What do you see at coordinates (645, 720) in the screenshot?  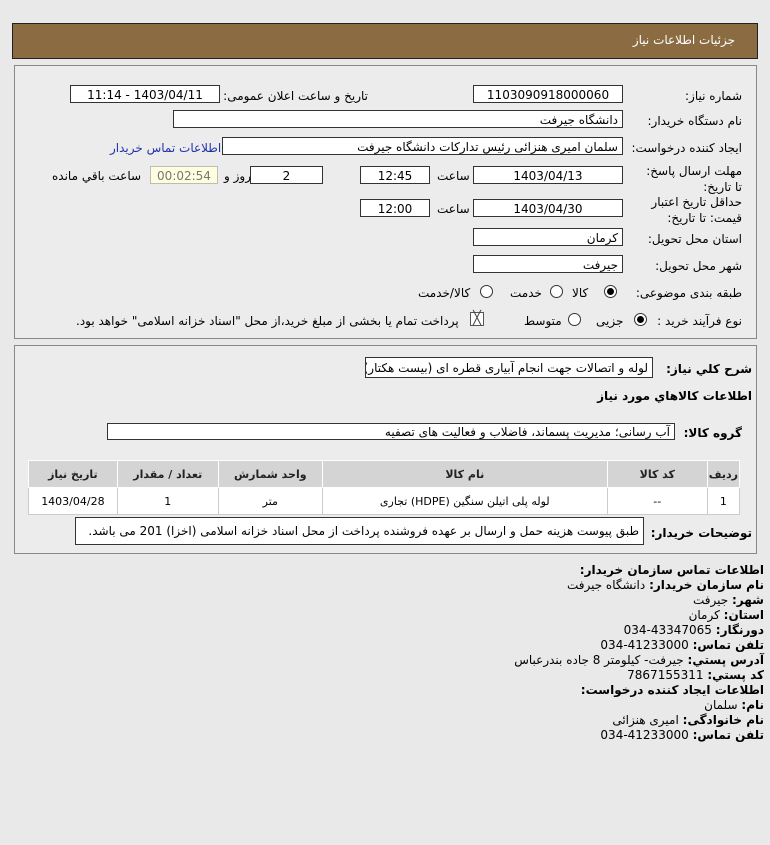 I see `family-value: امیری هنزائی` at bounding box center [645, 720].